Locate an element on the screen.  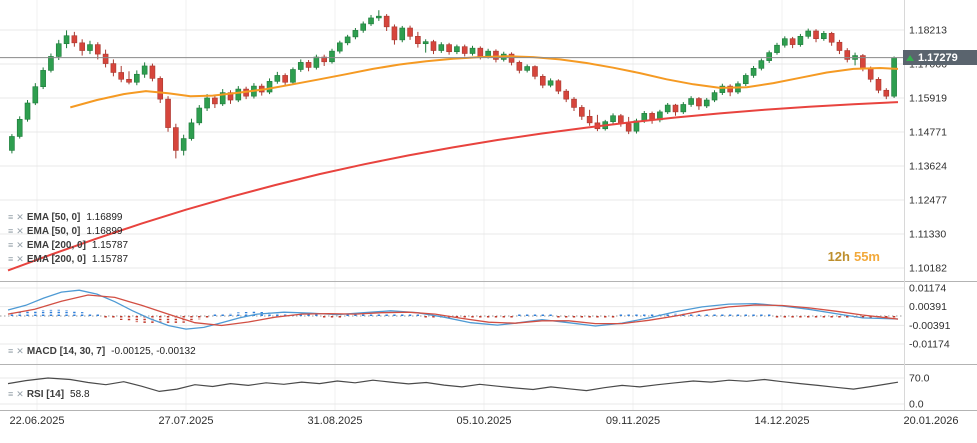
price-axis-label: 1.15919 is located at coordinates (928, 98).